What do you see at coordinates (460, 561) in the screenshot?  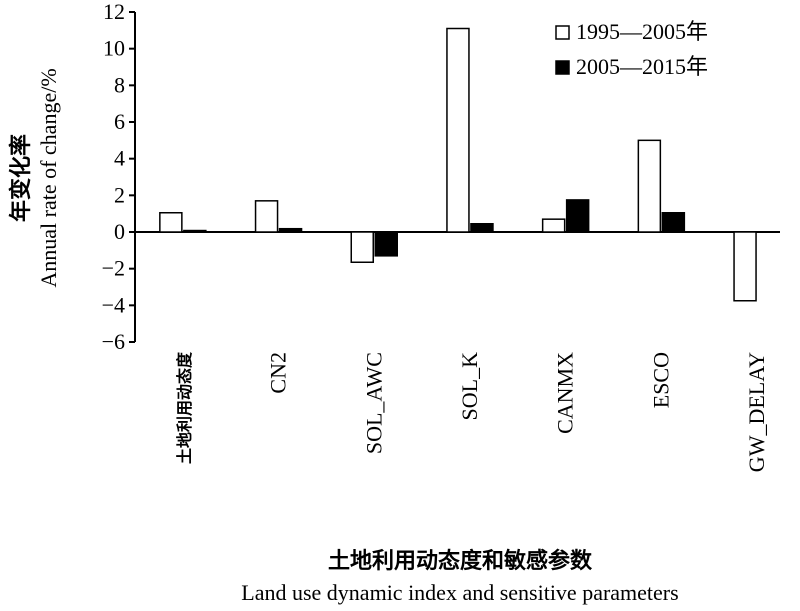 I see `x-axis-title-cn: 土地利用动态度和敏感参数` at bounding box center [460, 561].